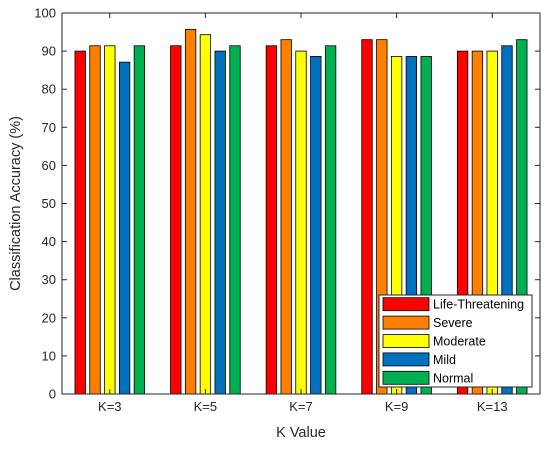 The width and height of the screenshot is (550, 449). What do you see at coordinates (49, 127) in the screenshot?
I see `y-tick-label: 70` at bounding box center [49, 127].